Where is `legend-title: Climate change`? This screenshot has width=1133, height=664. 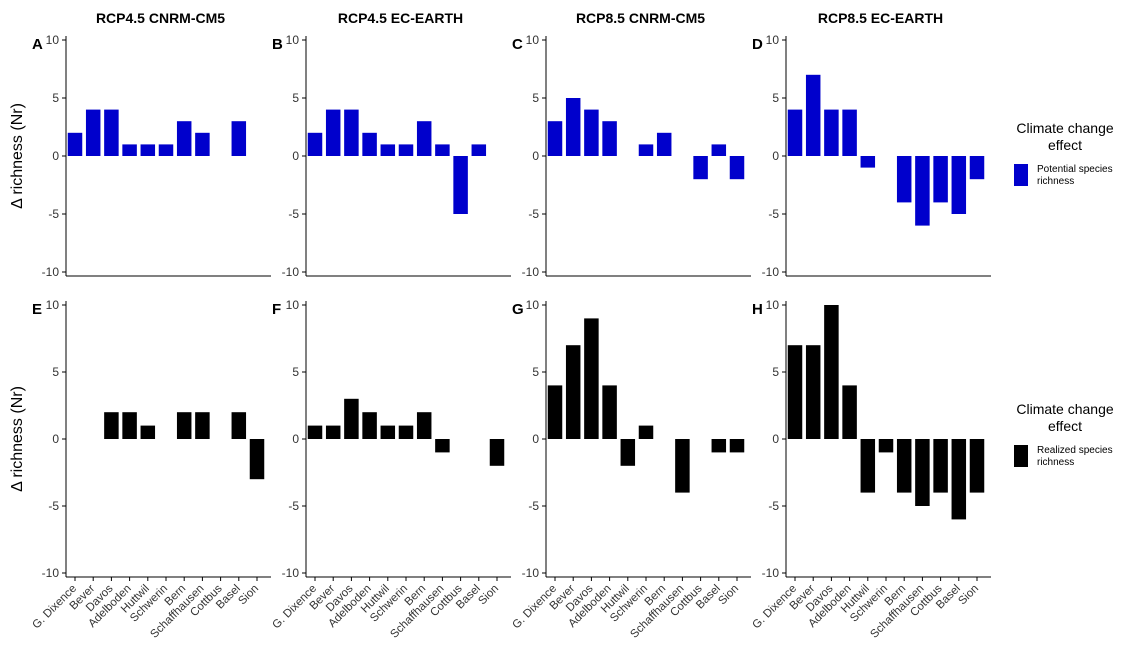
legend-title: Climate change is located at coordinates (1064, 409).